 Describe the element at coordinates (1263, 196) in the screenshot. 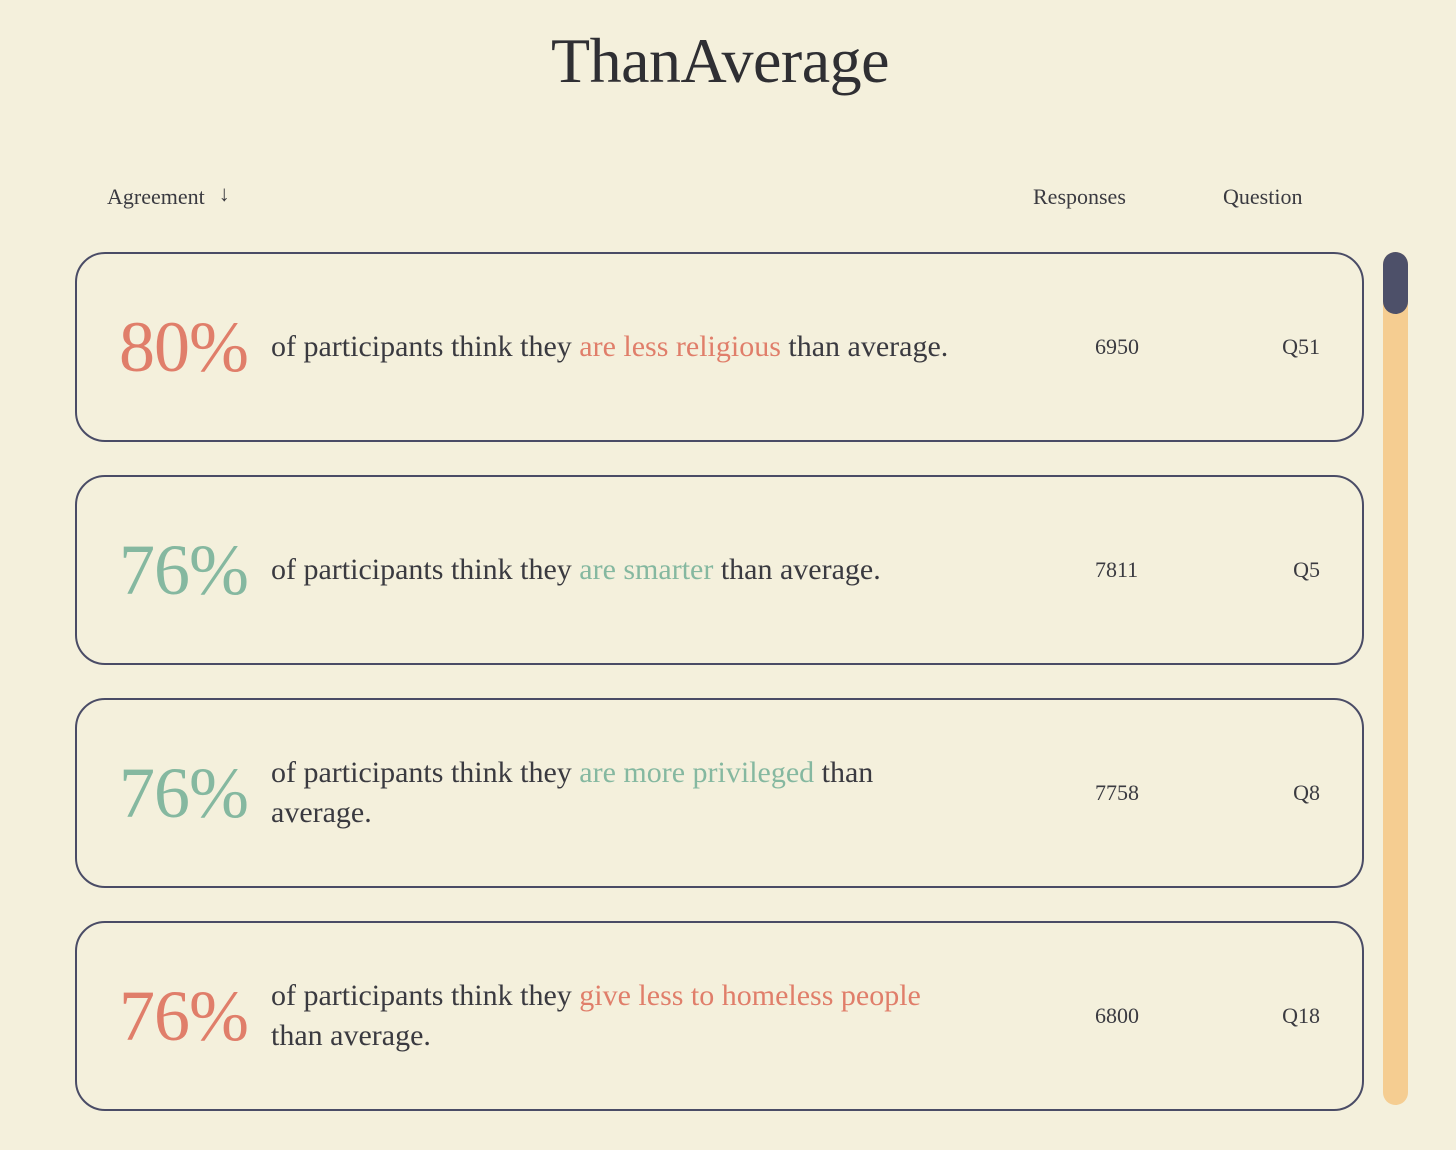

I see `question-column-header: Question` at that location.